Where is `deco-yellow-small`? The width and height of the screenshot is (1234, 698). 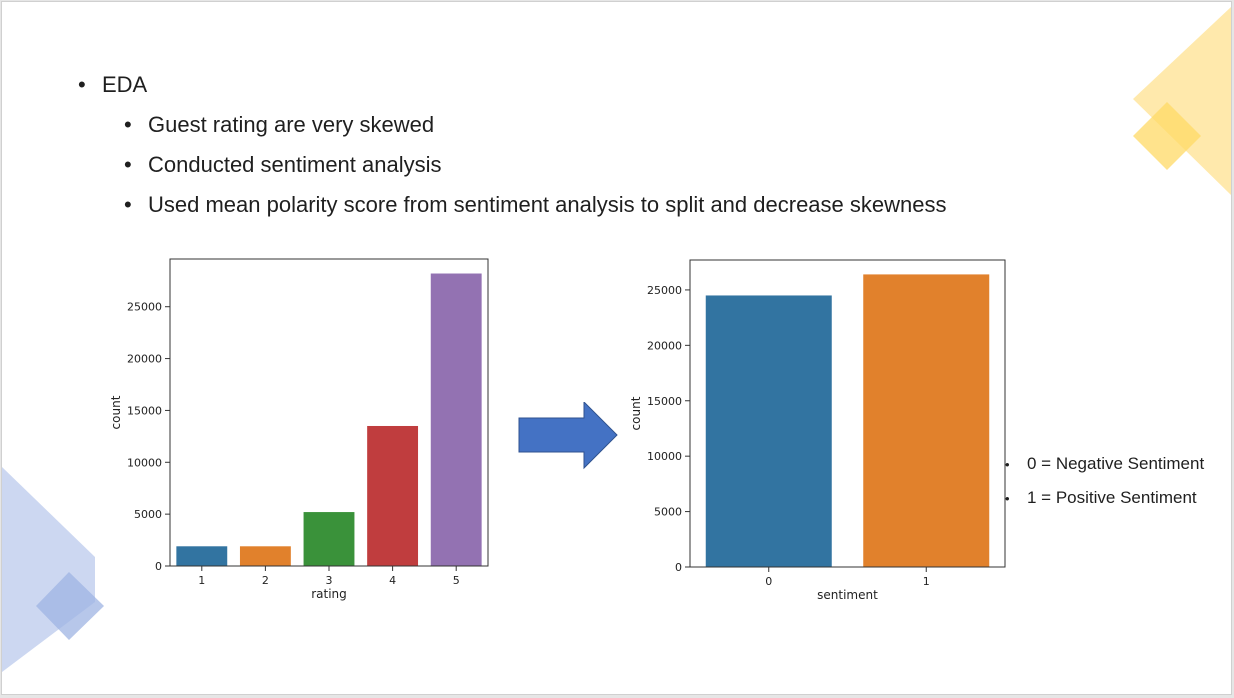 deco-yellow-small is located at coordinates (1167, 136).